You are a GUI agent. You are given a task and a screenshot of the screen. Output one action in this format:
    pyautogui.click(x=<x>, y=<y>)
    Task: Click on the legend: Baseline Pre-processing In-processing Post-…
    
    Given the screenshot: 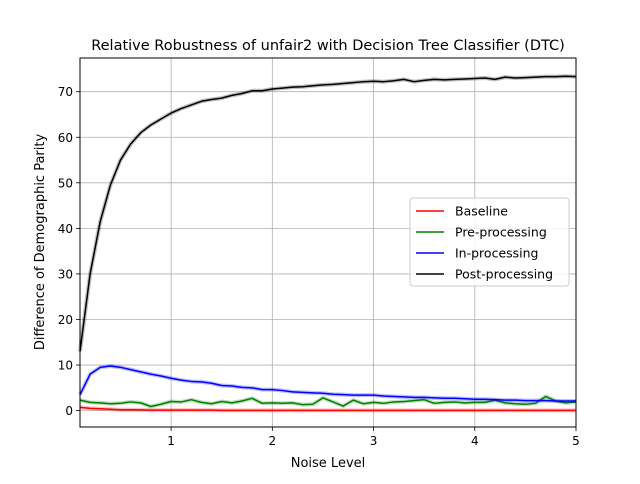 What is the action you would take?
    pyautogui.click(x=489, y=242)
    